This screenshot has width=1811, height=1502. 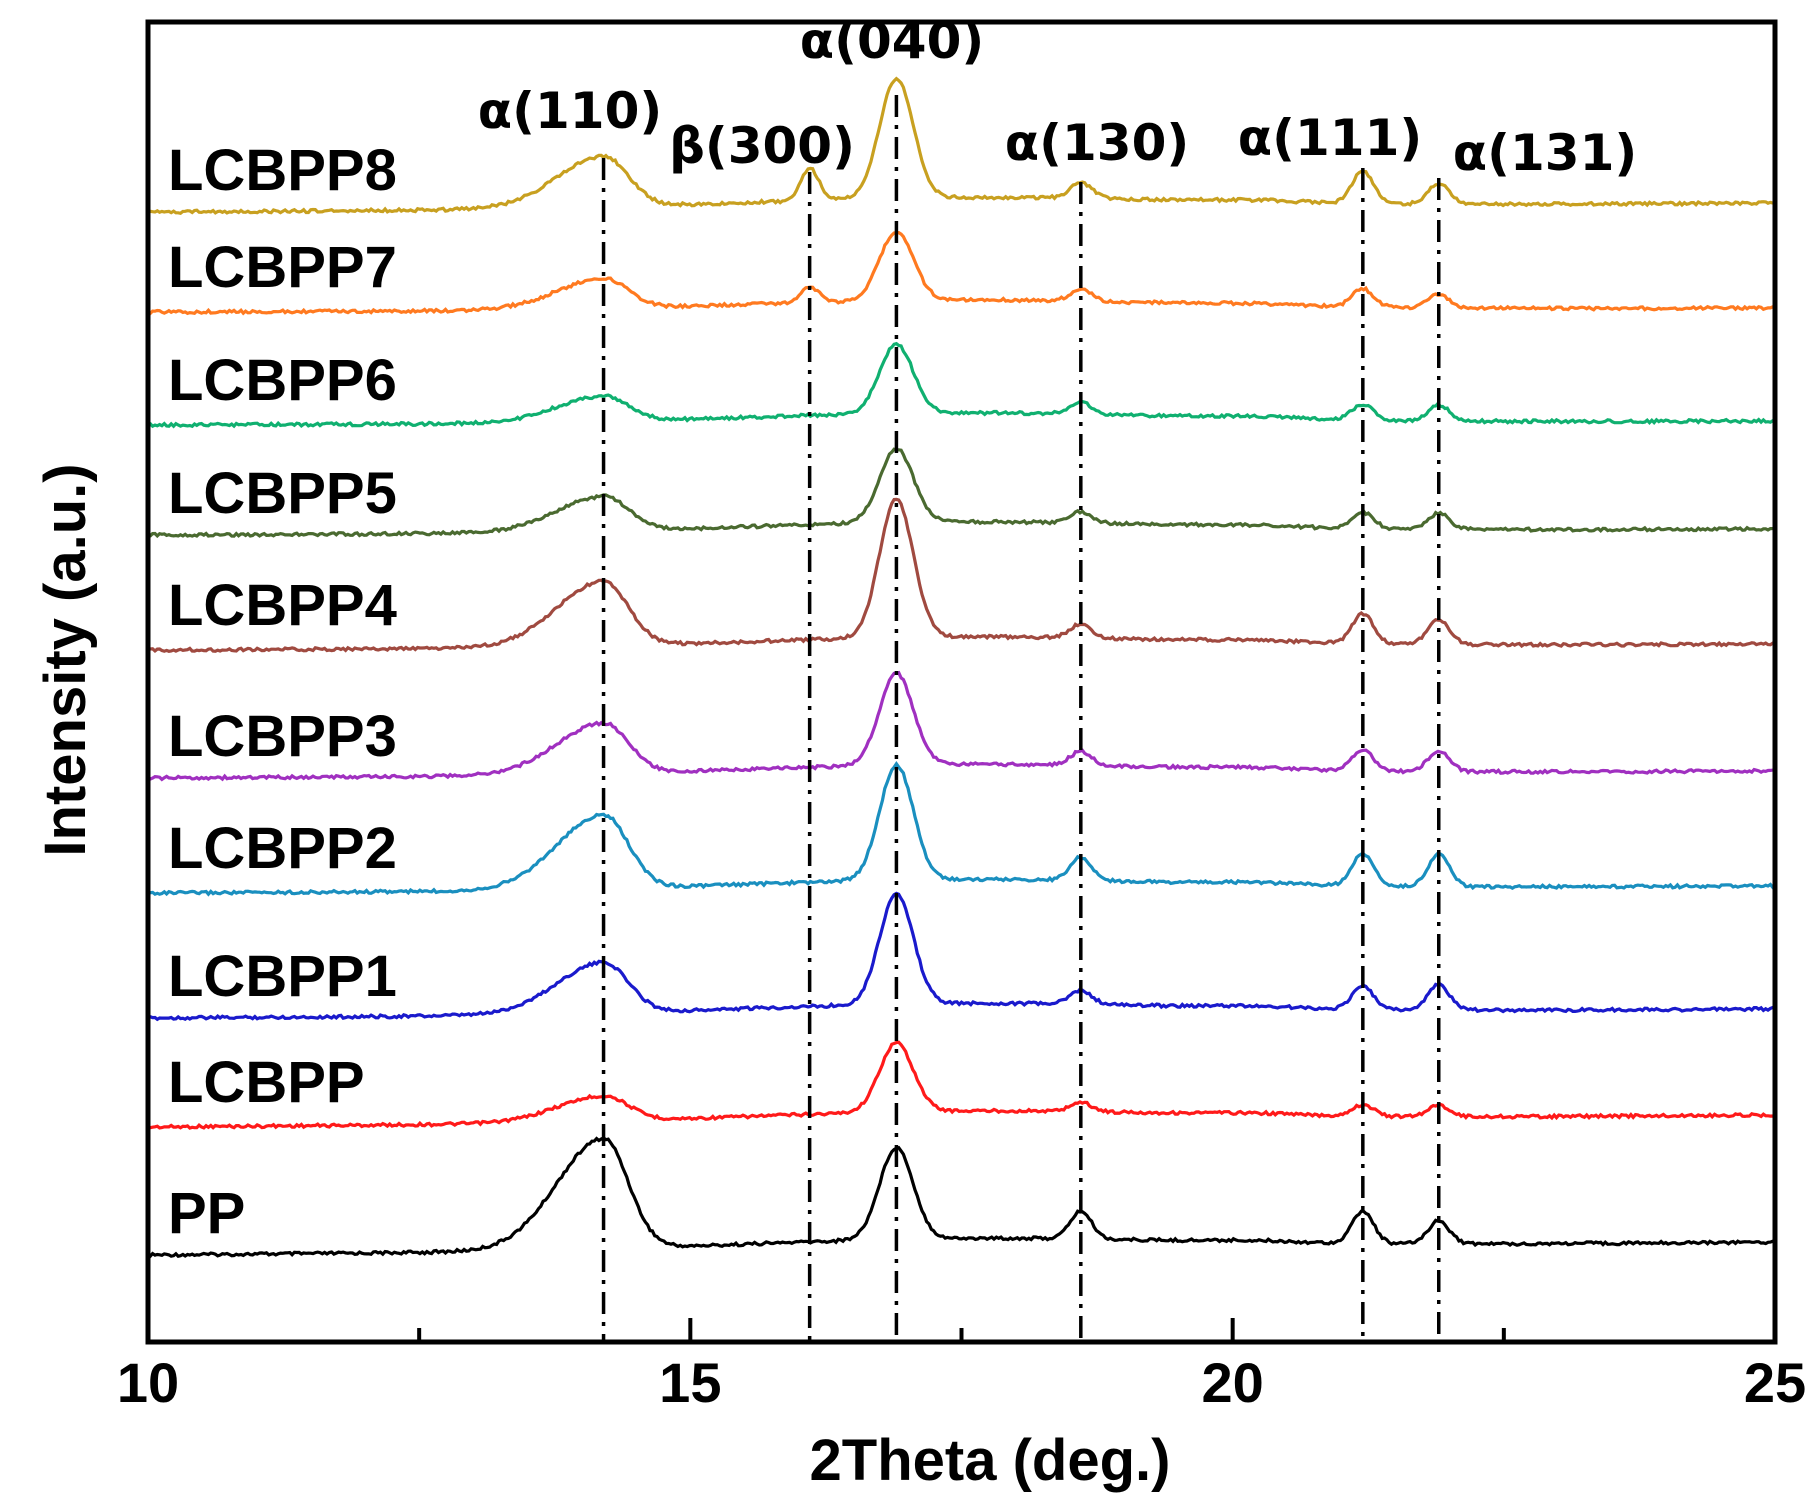 What do you see at coordinates (570, 111) in the screenshot?
I see `peak-label: α(110)` at bounding box center [570, 111].